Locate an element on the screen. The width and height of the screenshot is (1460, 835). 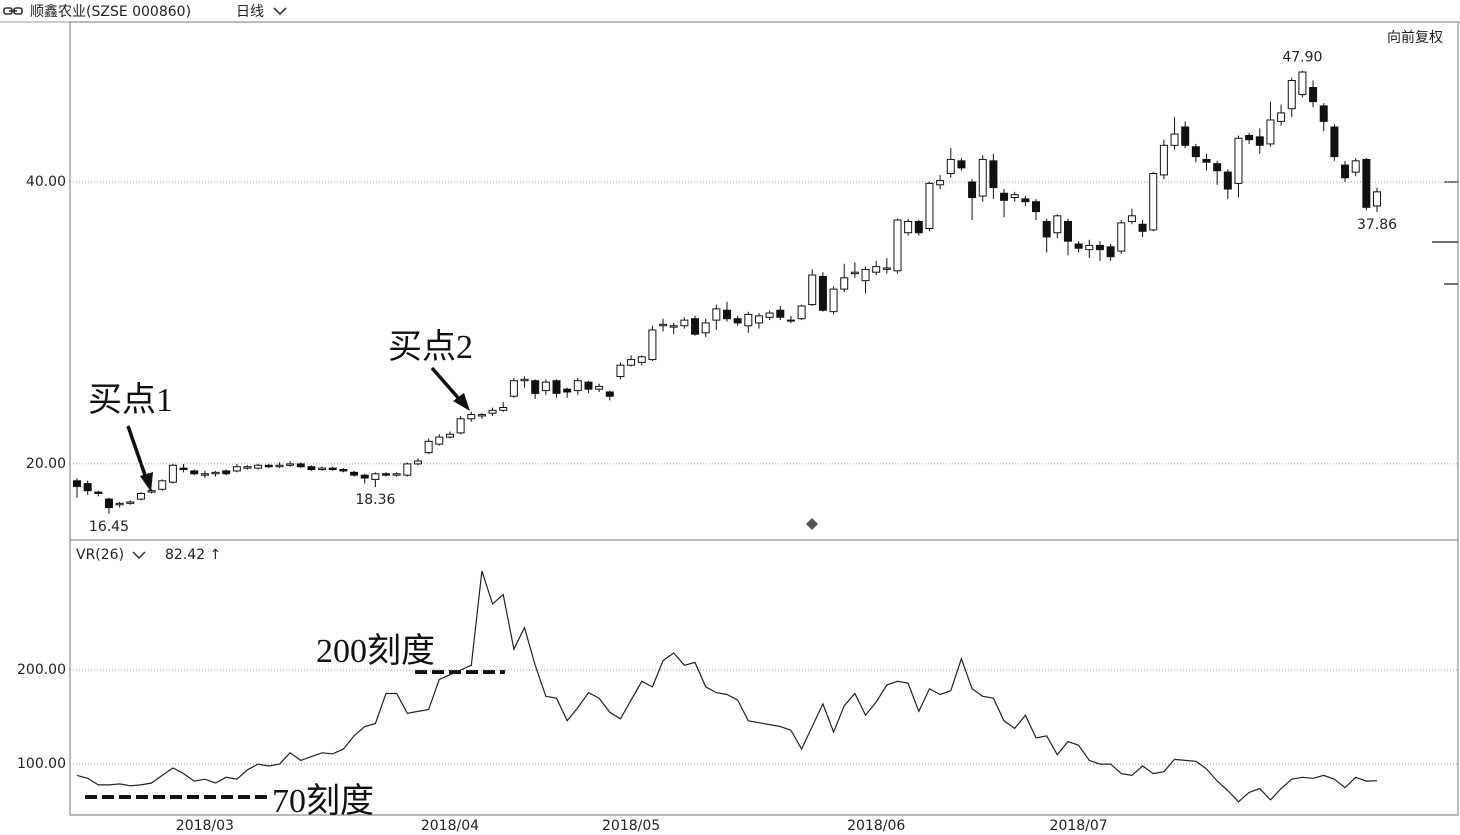
y-tick-label: 20.00 is located at coordinates (46, 464).